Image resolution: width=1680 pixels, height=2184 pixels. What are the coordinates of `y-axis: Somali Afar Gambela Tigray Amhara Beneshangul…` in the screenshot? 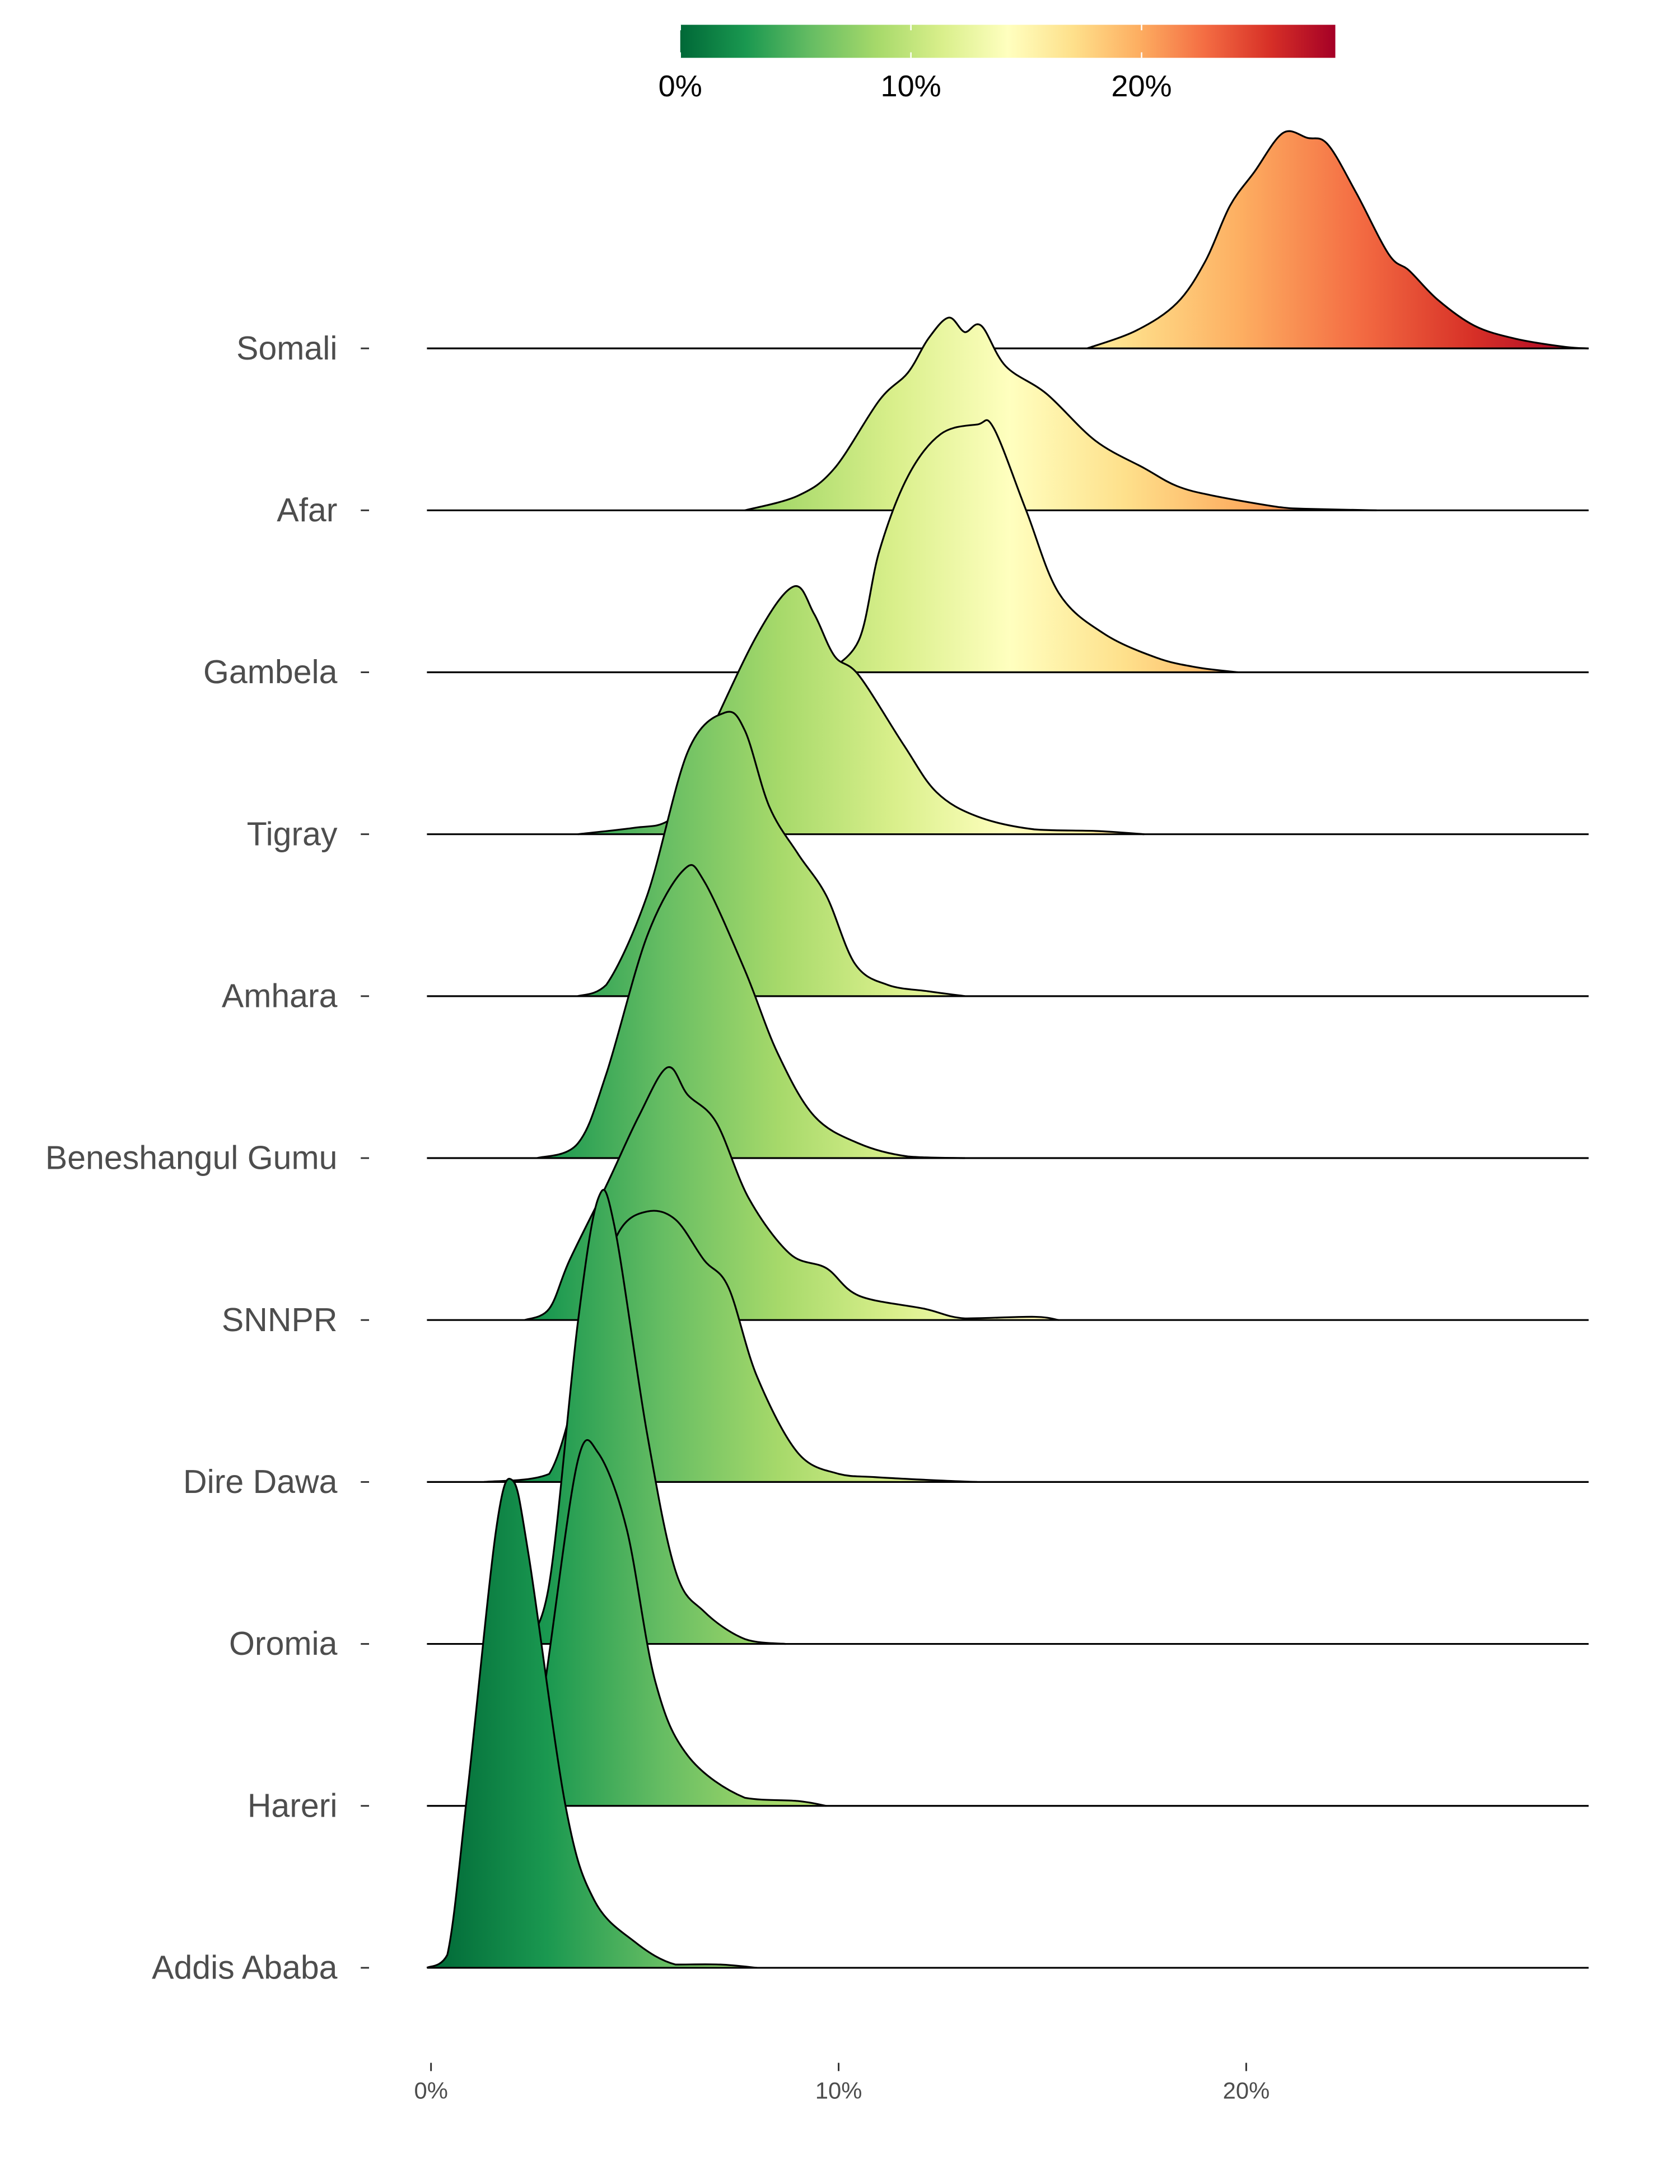 It's located at (208, 1158).